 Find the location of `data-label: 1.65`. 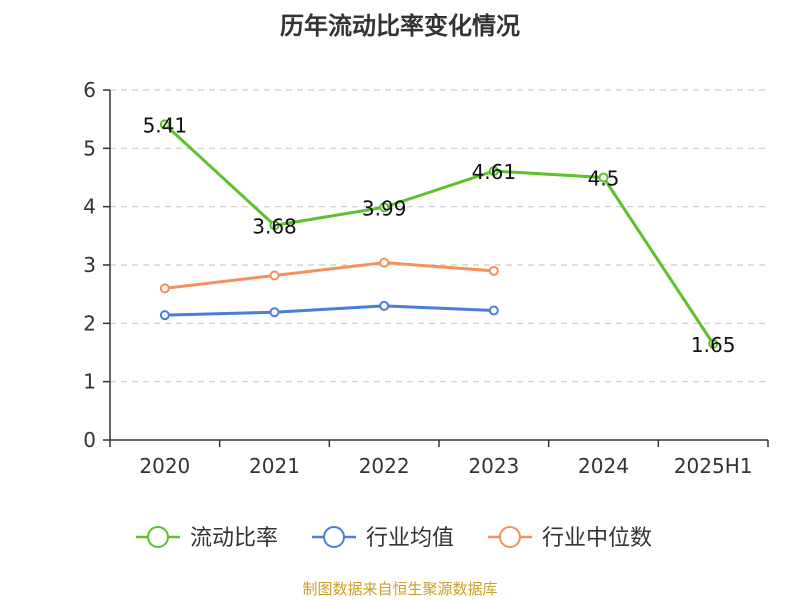

data-label: 1.65 is located at coordinates (713, 345).